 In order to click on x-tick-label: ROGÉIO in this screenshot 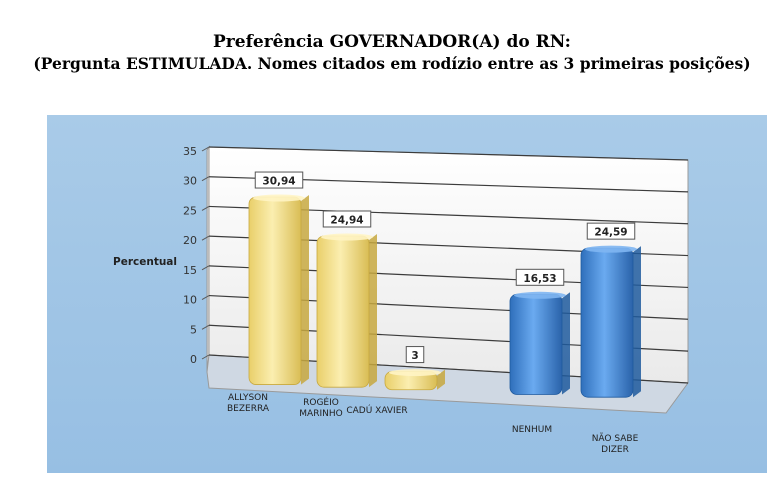, I will do `click(321, 402)`.